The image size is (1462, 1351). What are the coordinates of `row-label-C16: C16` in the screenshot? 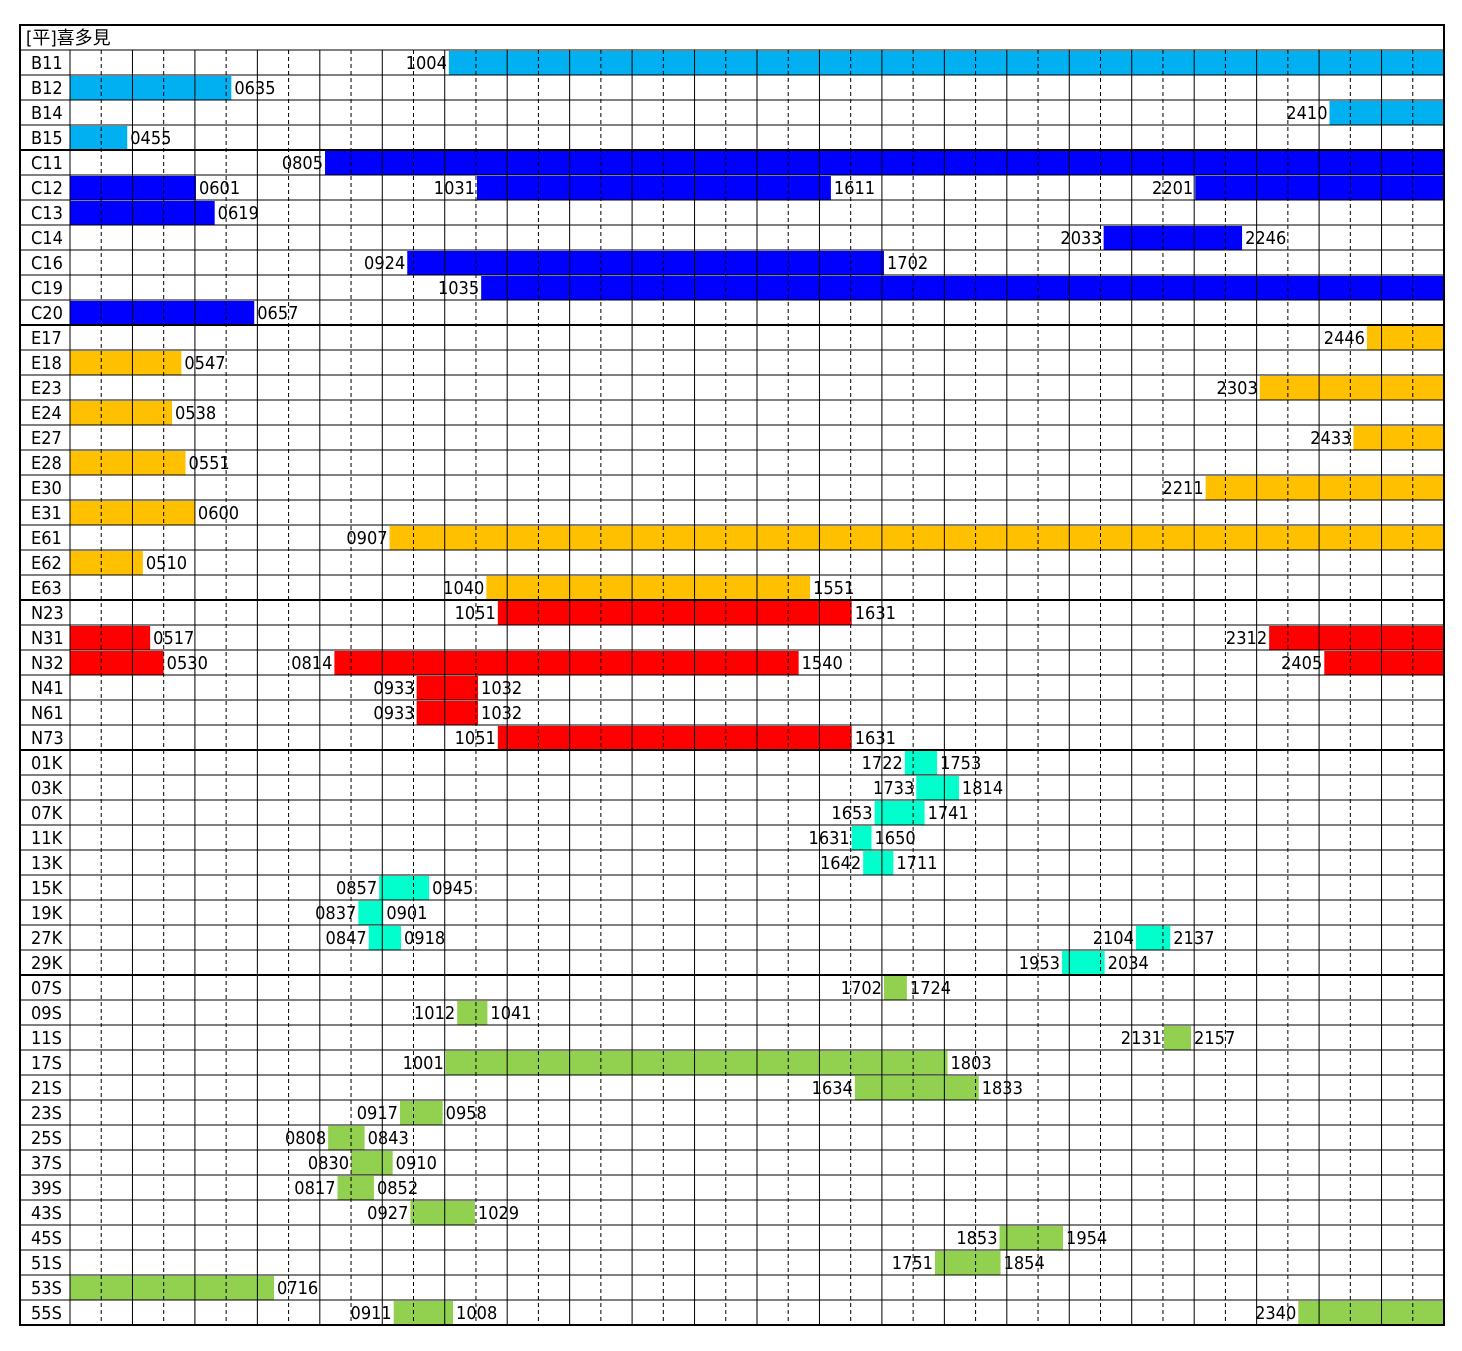 It's located at (47, 263).